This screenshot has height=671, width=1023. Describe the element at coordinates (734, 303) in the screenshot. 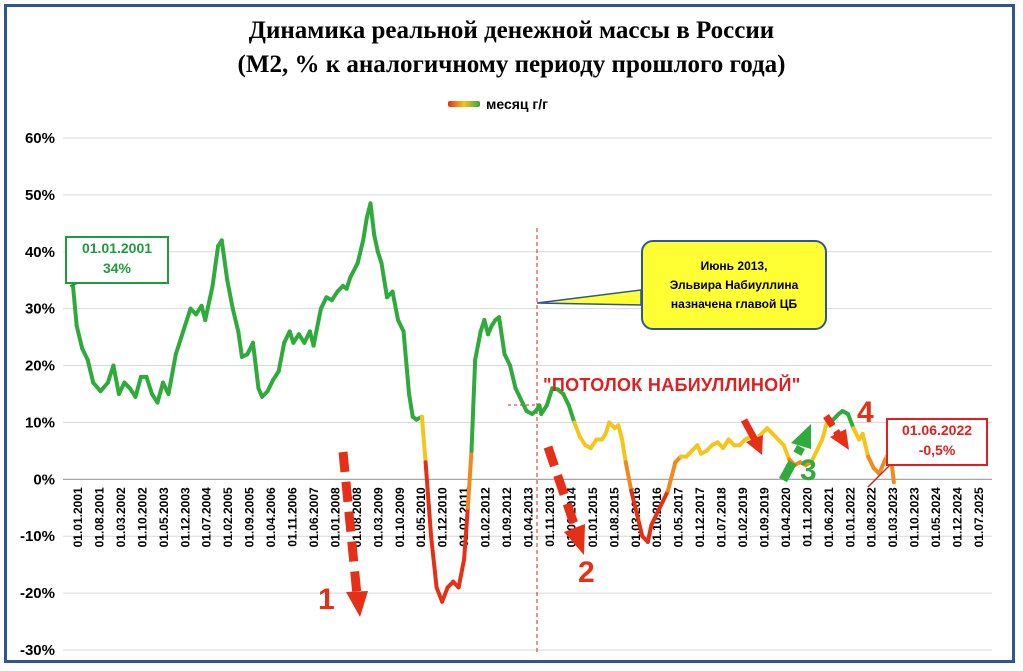

I see `bubble-line3: назначена главой ЦБ` at that location.